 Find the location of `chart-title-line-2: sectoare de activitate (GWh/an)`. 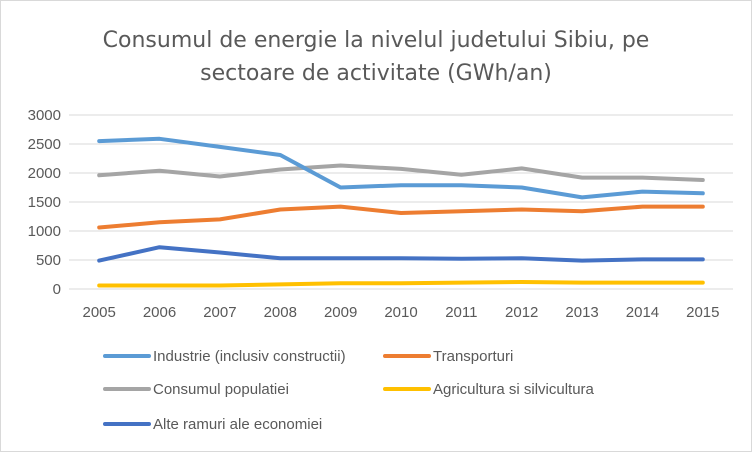

chart-title-line-2: sectoare de activitate (GWh/an) is located at coordinates (376, 73).